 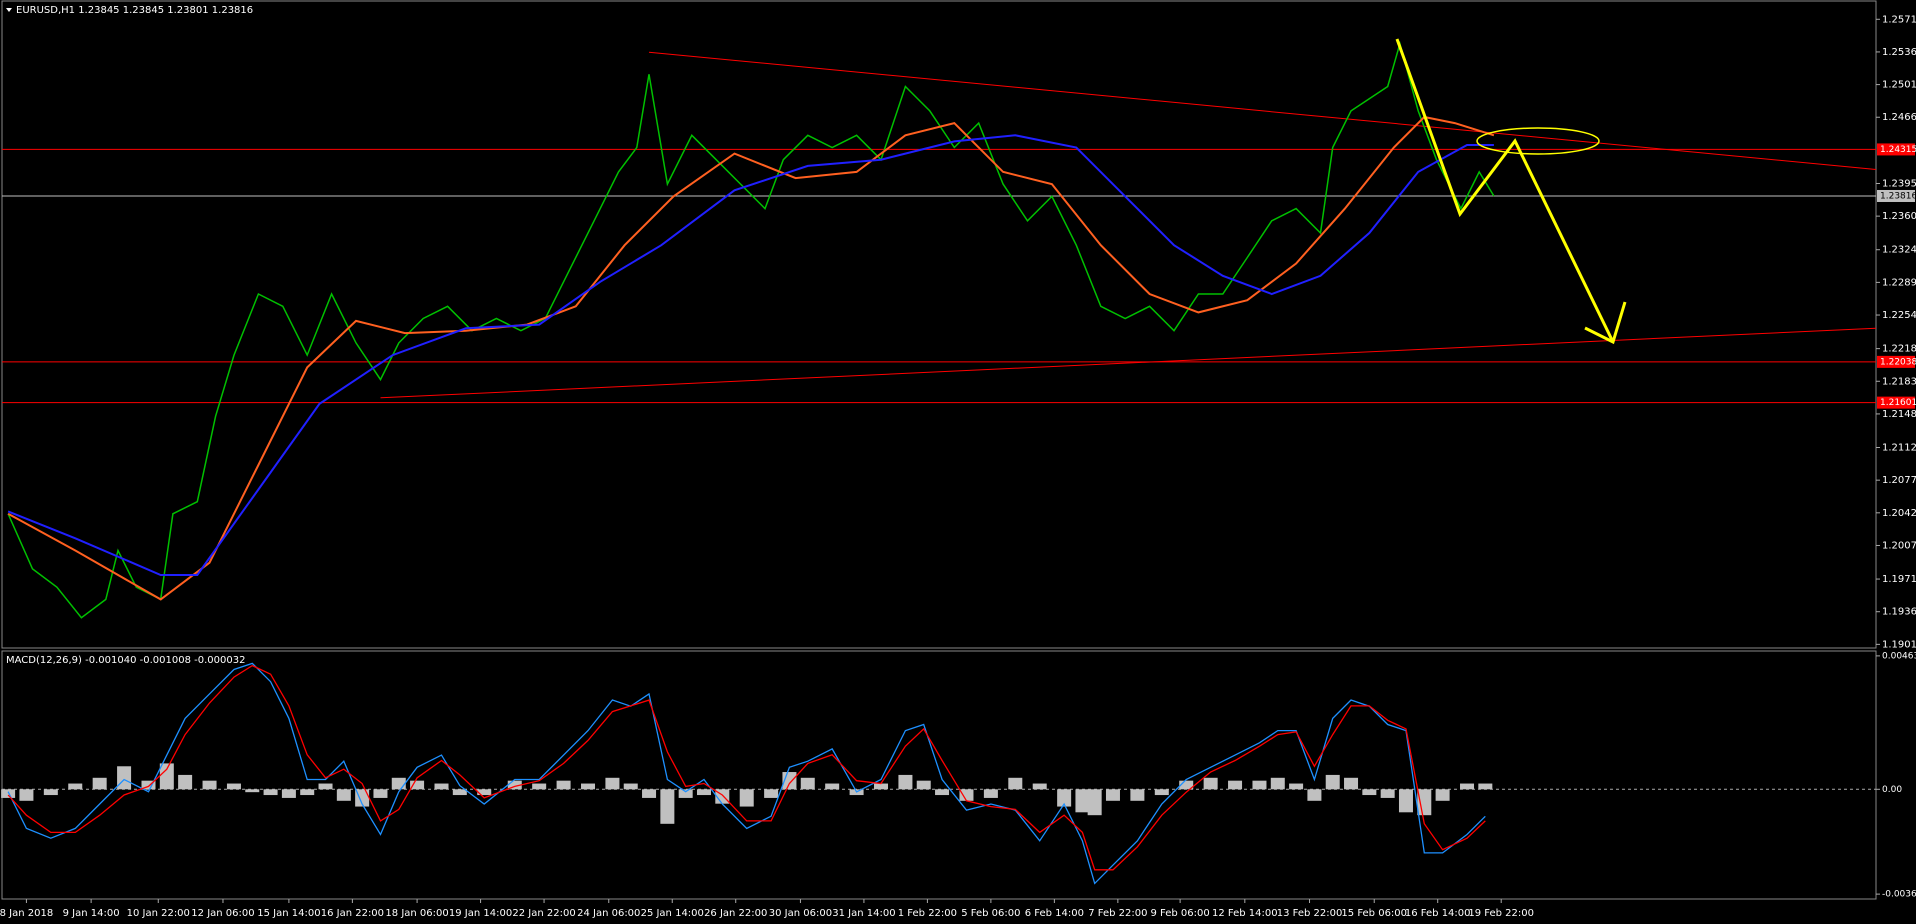 I want to click on x-tick-label: 5 Feb 06:00, so click(x=990, y=913).